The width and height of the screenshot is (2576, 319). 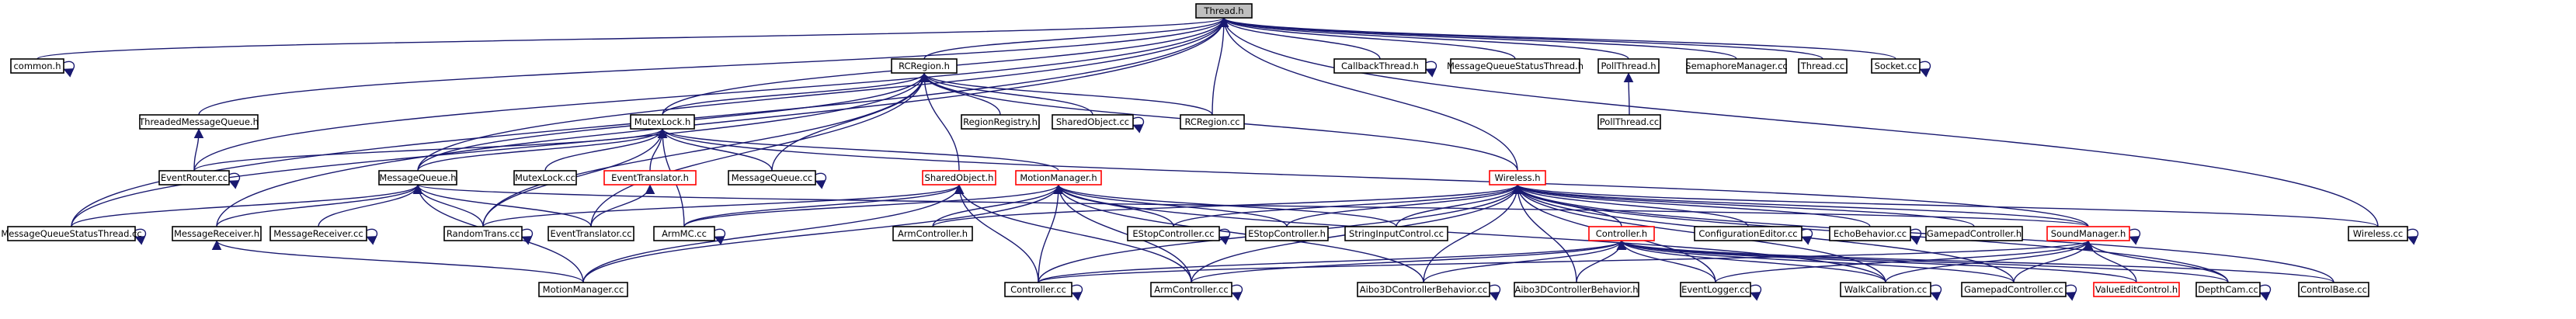 I want to click on node-sound_manager_h: SoundManager.h, so click(x=2088, y=233).